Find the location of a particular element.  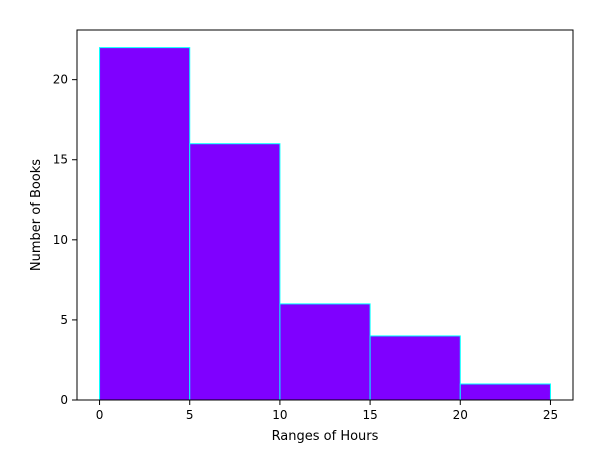

x-axis-ticks: 0 5 10 15 20 25 is located at coordinates (327, 411).